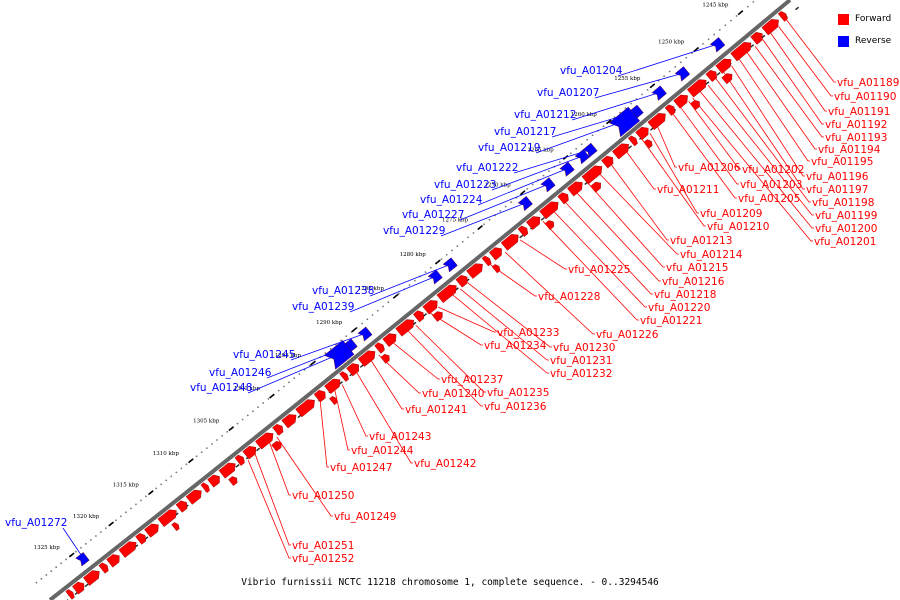  Describe the element at coordinates (515, 346) in the screenshot. I see `forward-gene-label: vfu_A01234` at that location.